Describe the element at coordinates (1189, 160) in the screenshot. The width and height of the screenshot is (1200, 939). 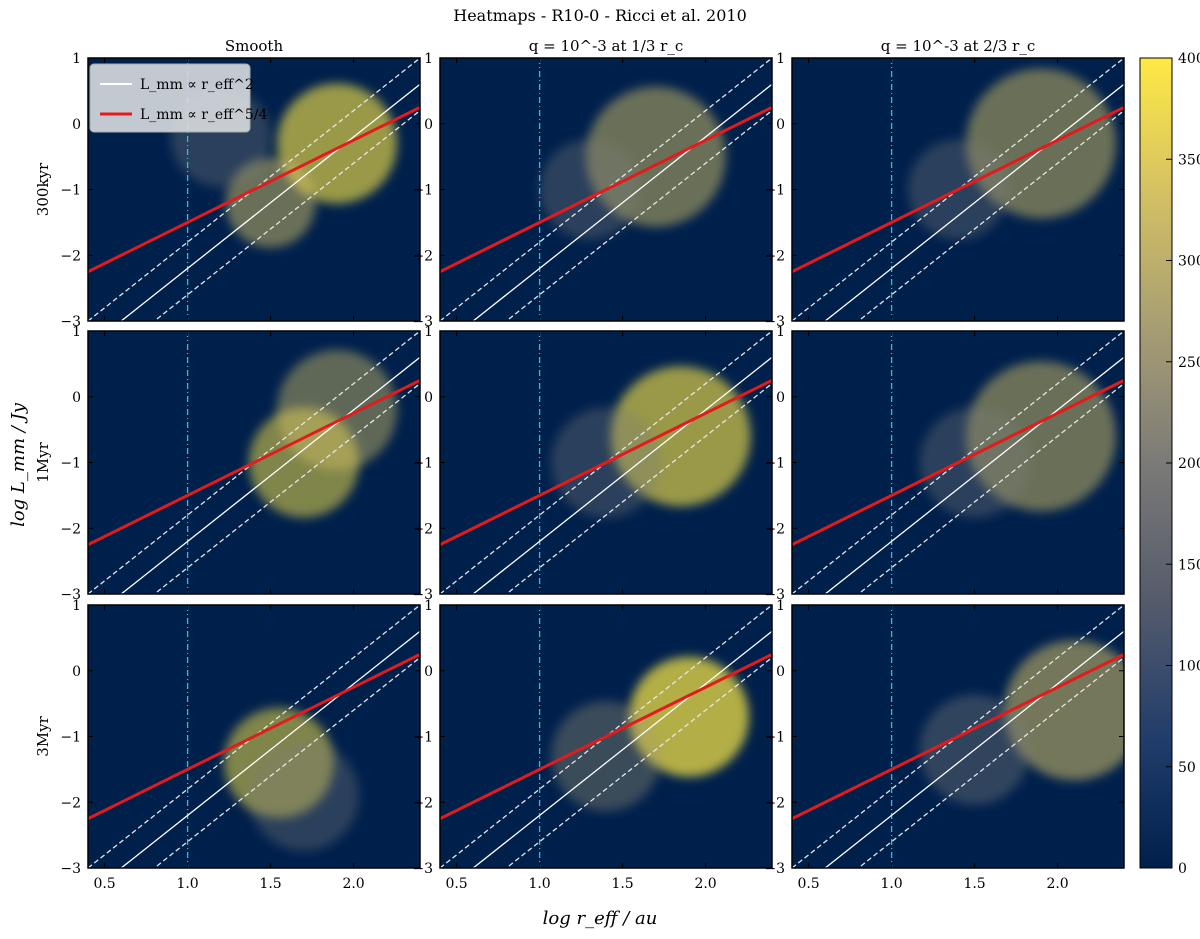
I see `colorbar-tick-label: 350` at that location.